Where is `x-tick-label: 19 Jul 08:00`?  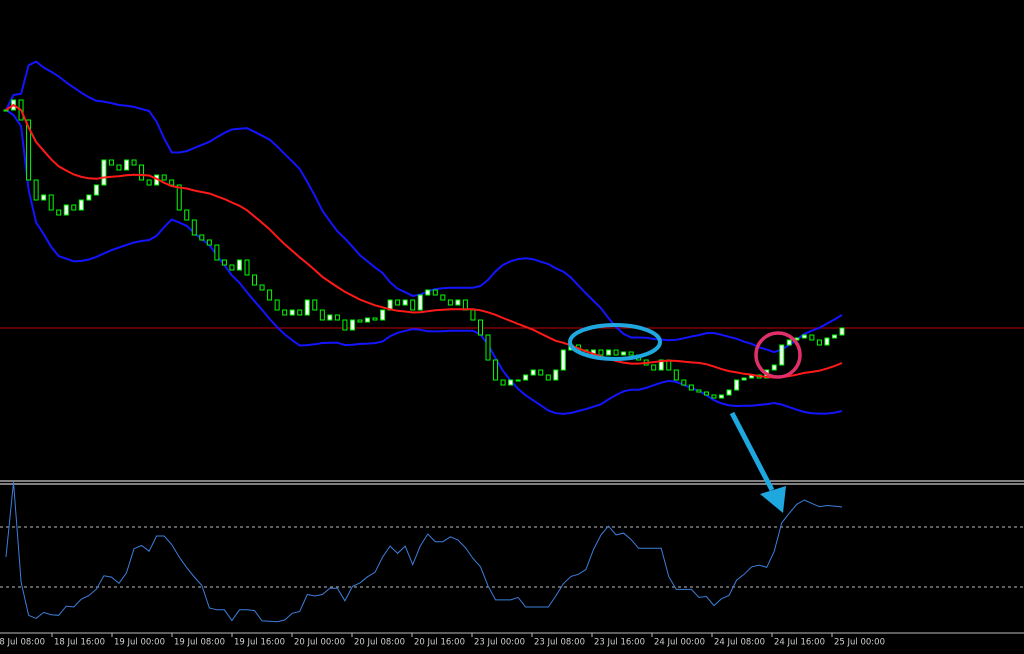
x-tick-label: 19 Jul 08:00 is located at coordinates (199, 643).